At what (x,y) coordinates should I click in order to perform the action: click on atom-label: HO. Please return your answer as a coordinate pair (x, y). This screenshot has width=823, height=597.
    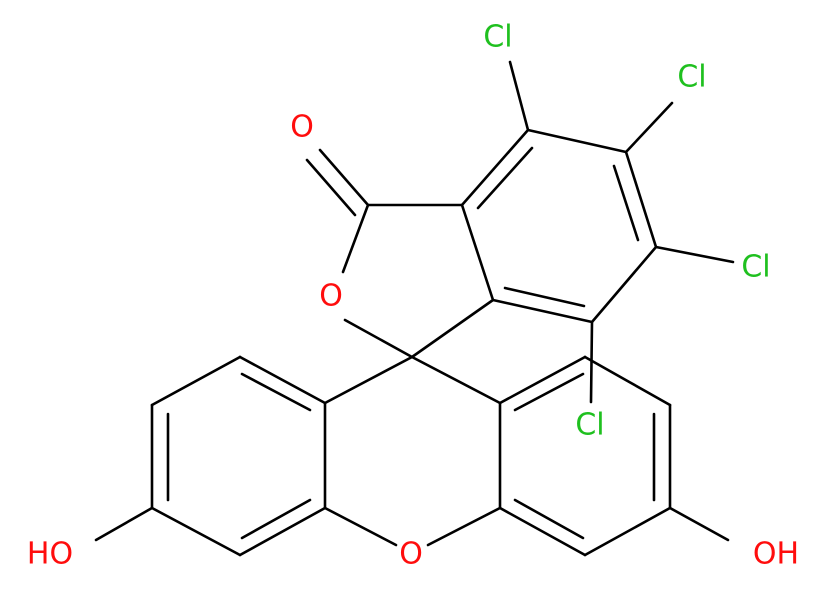
    Looking at the image, I should click on (50, 554).